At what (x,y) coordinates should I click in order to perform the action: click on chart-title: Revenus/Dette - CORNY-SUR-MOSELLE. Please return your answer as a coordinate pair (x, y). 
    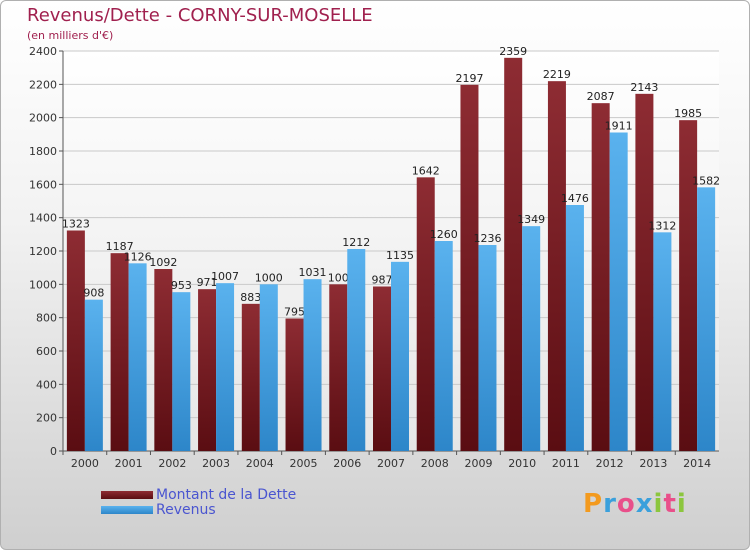
    Looking at the image, I should click on (200, 15).